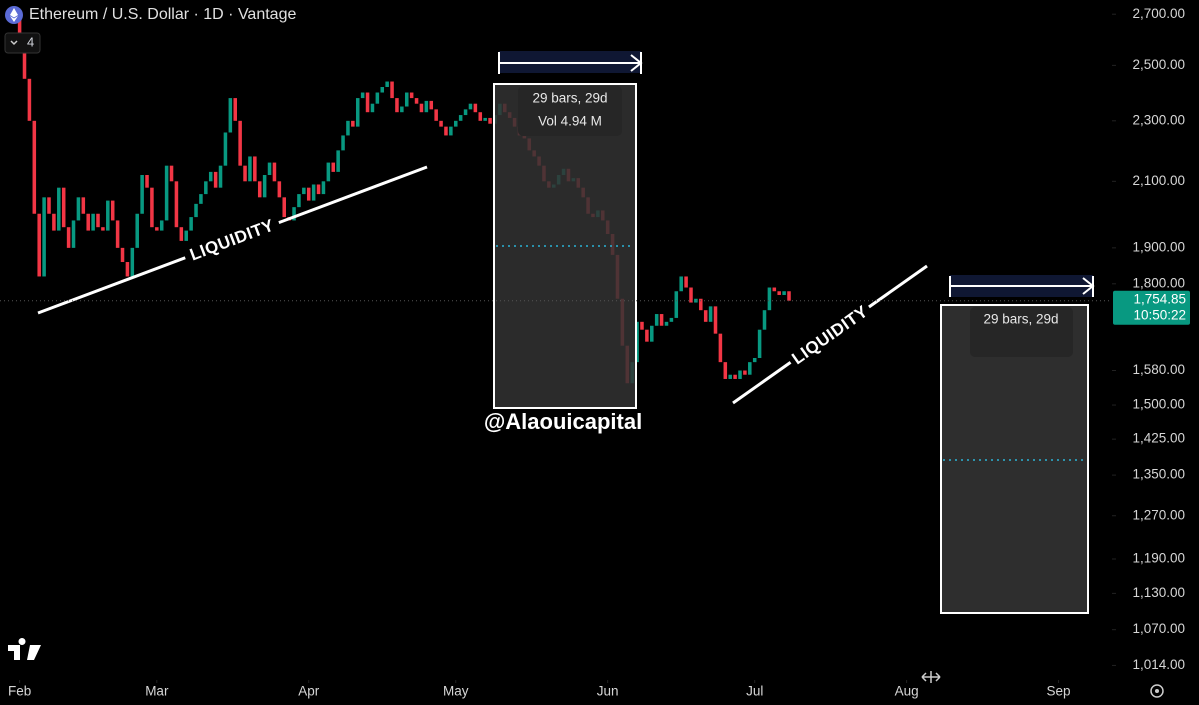  Describe the element at coordinates (1158, 664) in the screenshot. I see `y-tick-label: 1,014.00` at that location.